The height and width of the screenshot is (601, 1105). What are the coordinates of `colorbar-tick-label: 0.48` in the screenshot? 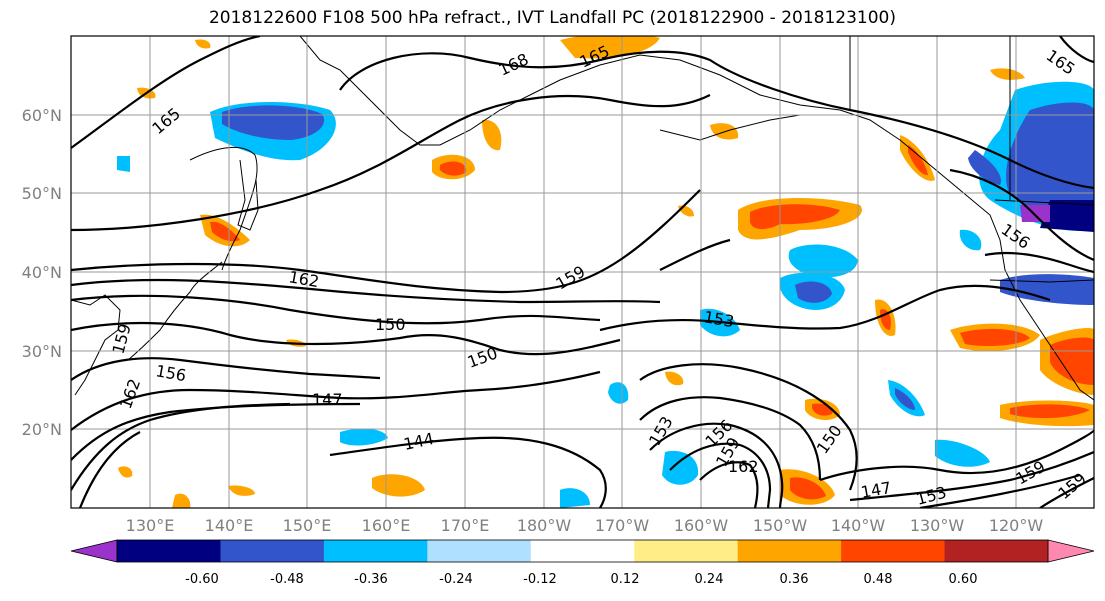 It's located at (878, 579).